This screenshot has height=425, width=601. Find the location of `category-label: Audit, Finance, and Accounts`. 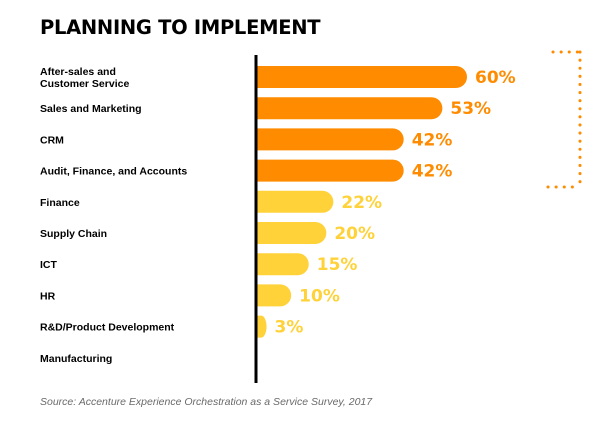

category-label: Audit, Finance, and Accounts is located at coordinates (113, 172).